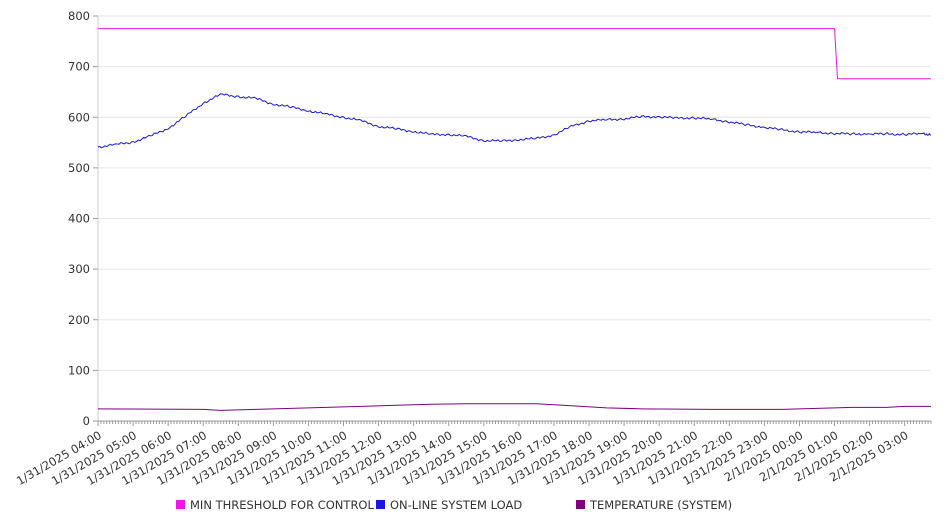  Describe the element at coordinates (514, 121) in the screenshot. I see `series-line-on-line-system-load` at that location.